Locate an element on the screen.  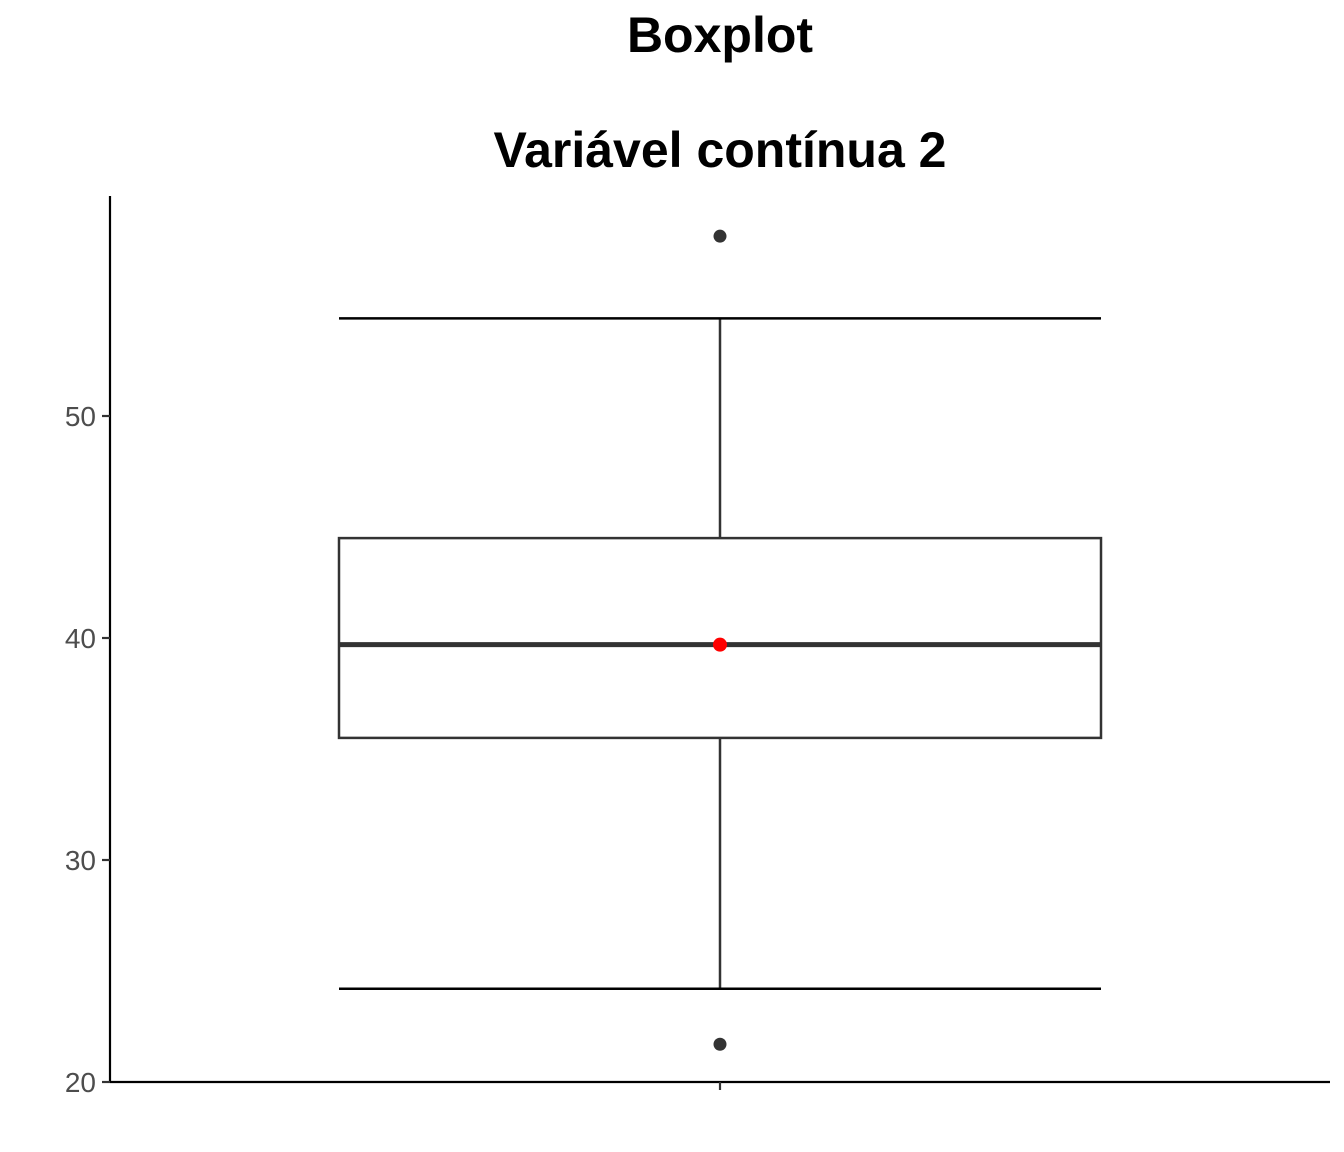
chart-title: Boxplot is located at coordinates (720, 35).